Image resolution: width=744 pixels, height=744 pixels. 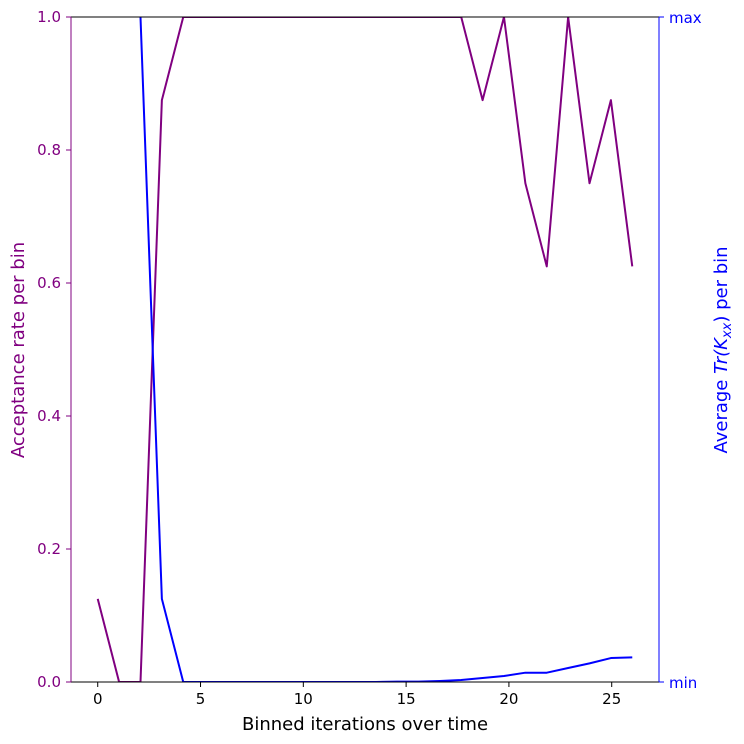 I want to click on x-tick-label: 25, so click(x=611, y=699).